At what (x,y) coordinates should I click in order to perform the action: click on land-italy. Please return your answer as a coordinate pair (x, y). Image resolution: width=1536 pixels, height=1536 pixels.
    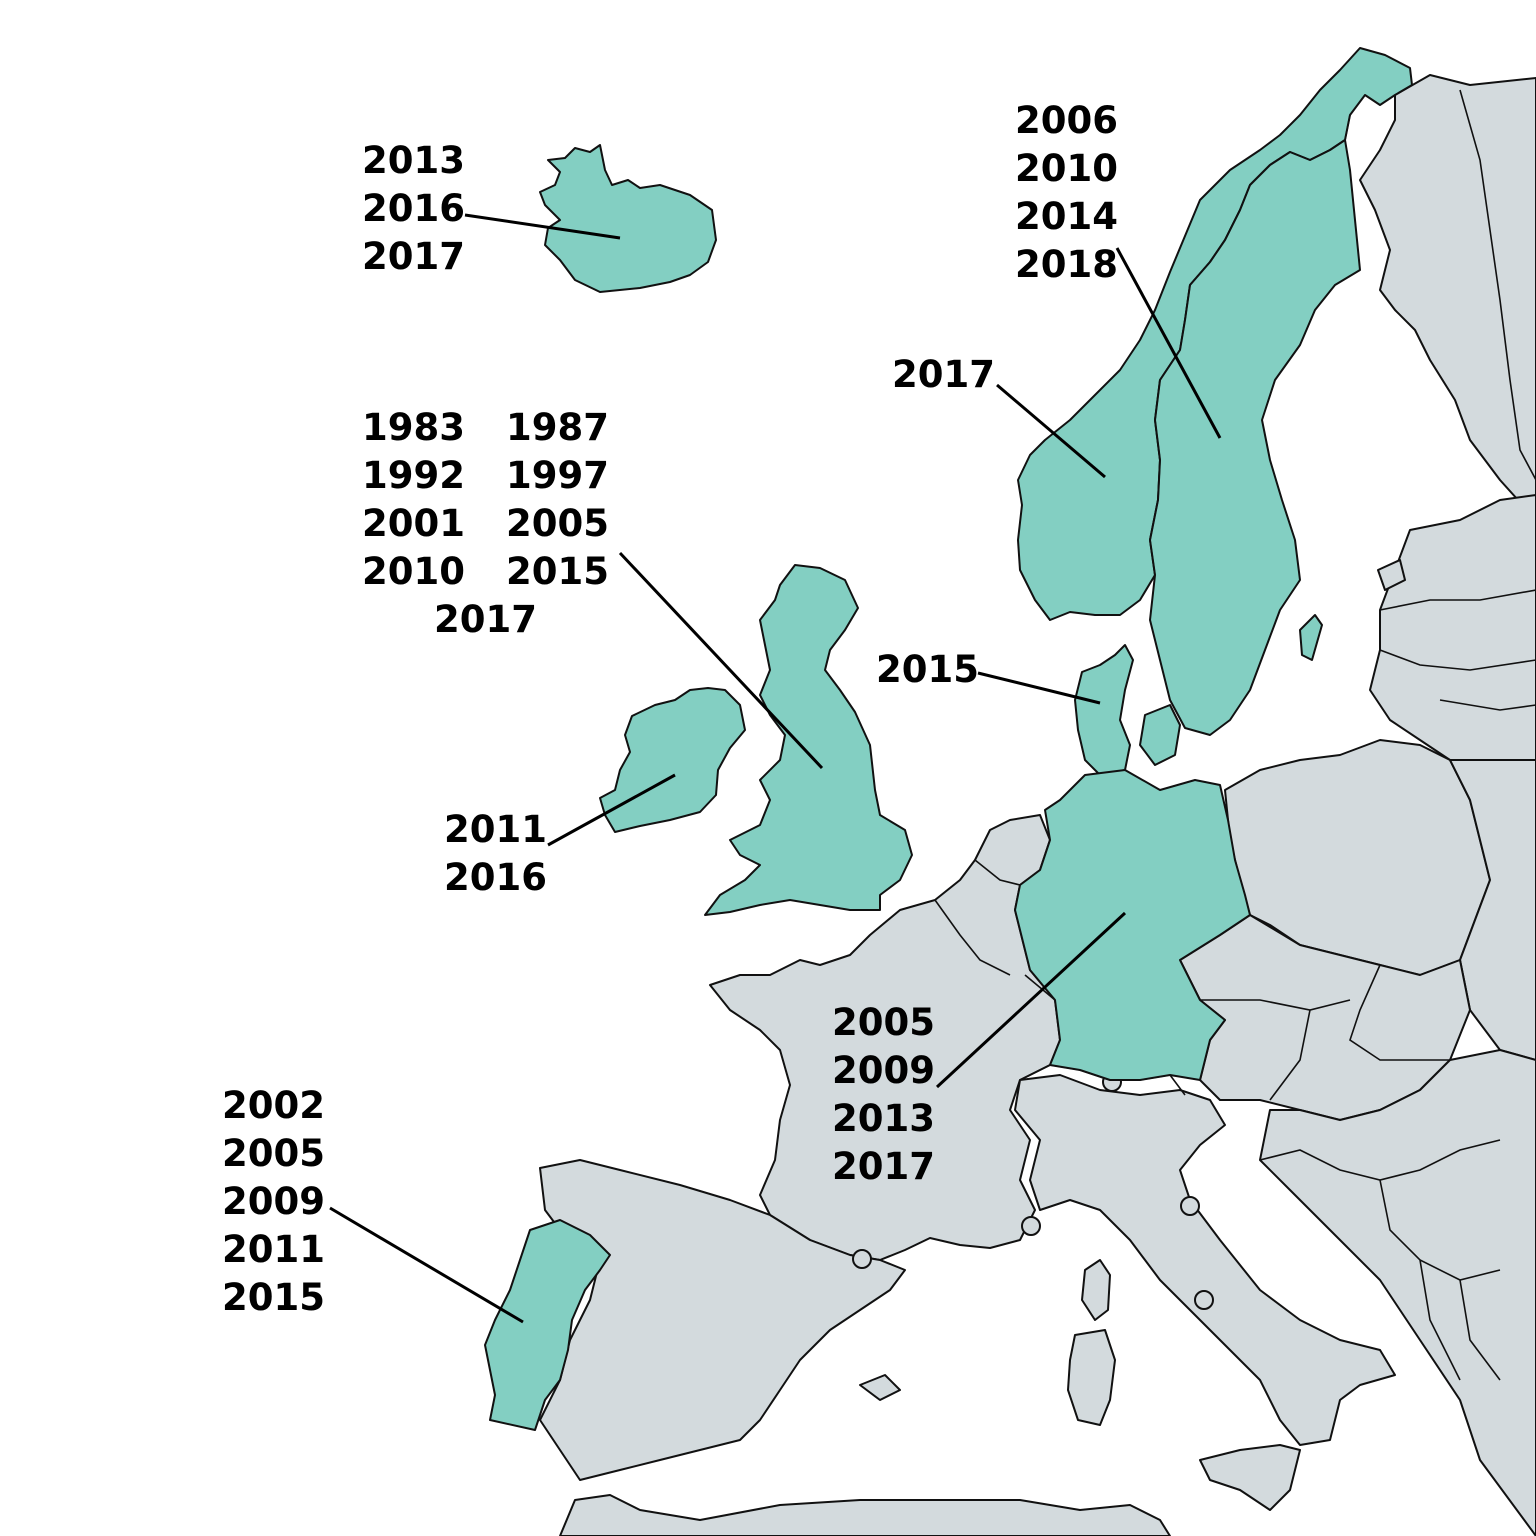
    Looking at the image, I should click on (1205, 1260).